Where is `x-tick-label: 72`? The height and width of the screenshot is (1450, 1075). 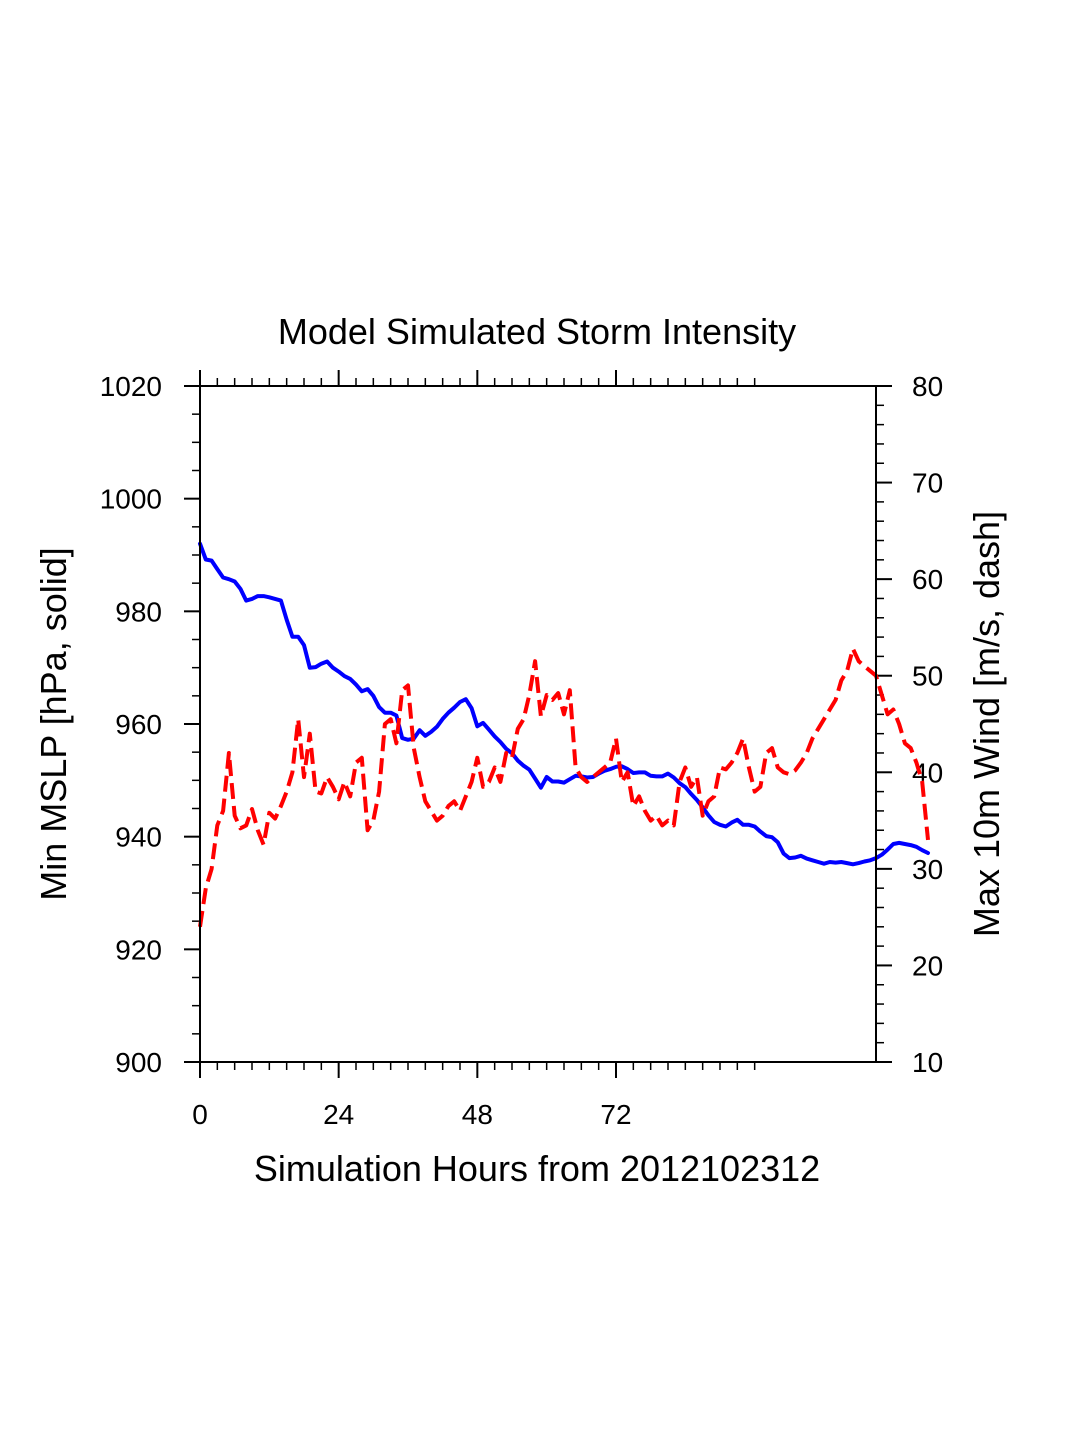 x-tick-label: 72 is located at coordinates (615, 1114).